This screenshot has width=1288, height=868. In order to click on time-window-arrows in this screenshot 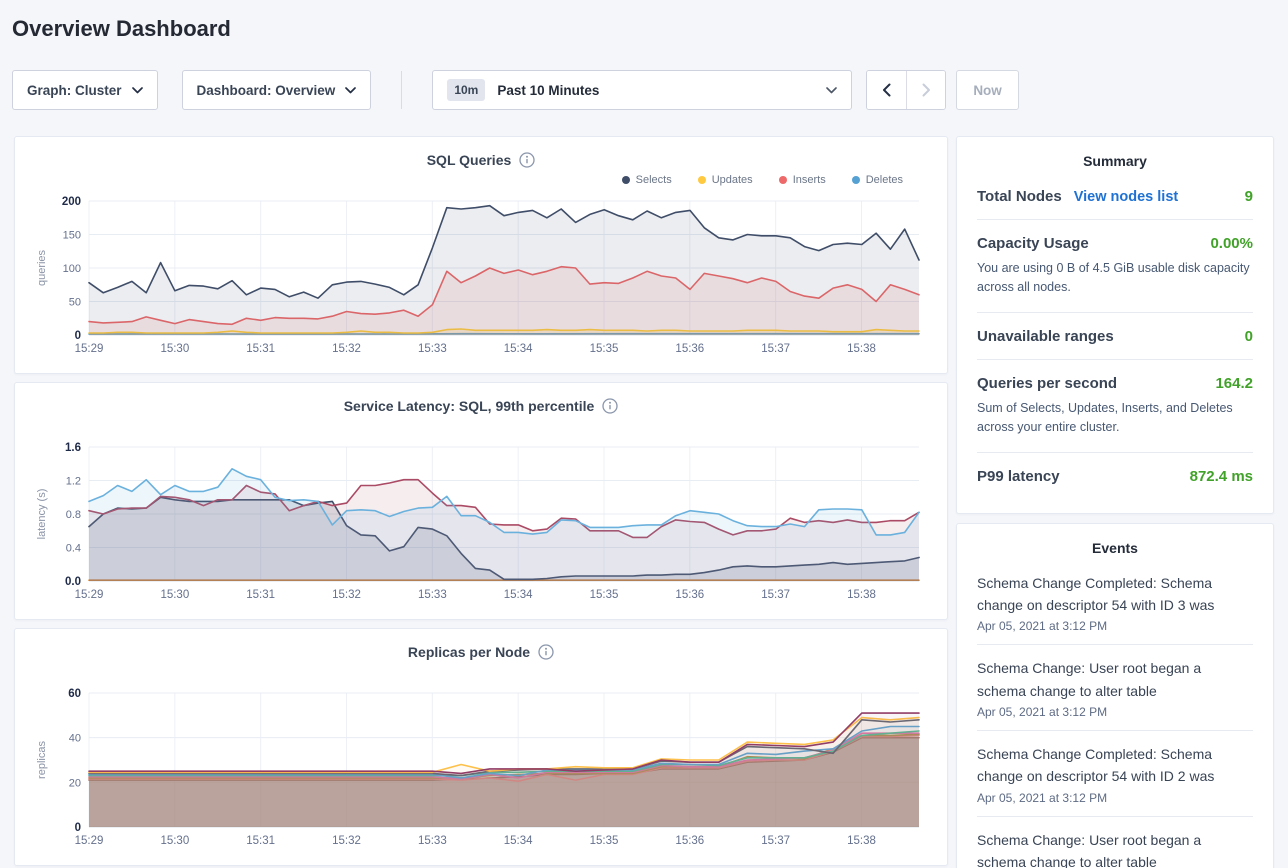, I will do `click(906, 90)`.